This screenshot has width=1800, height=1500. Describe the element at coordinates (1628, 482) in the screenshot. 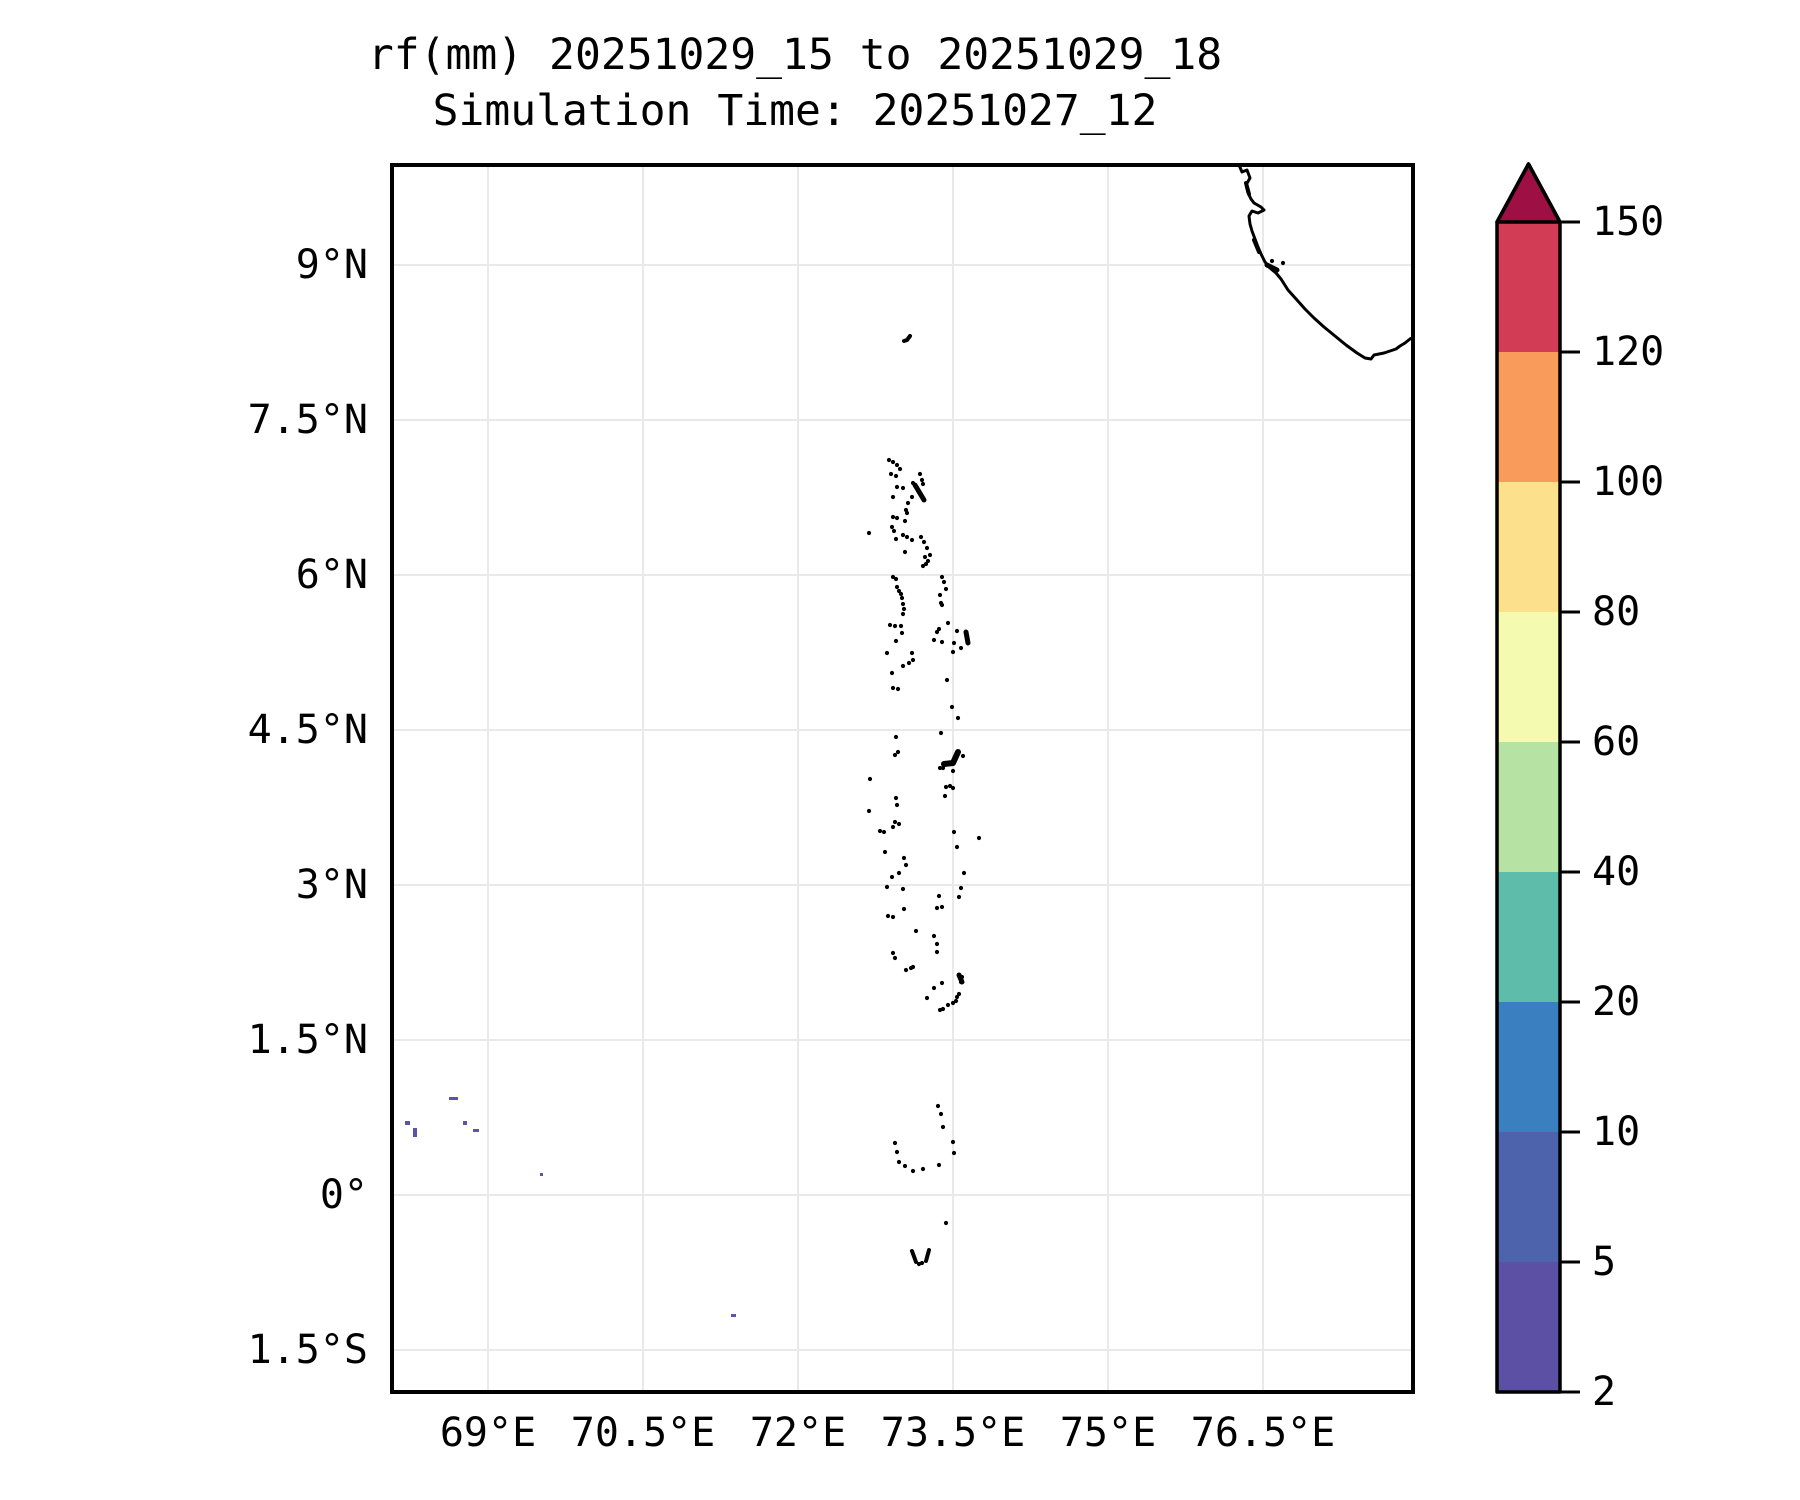

I see `colorbar-tick-label: 100` at that location.